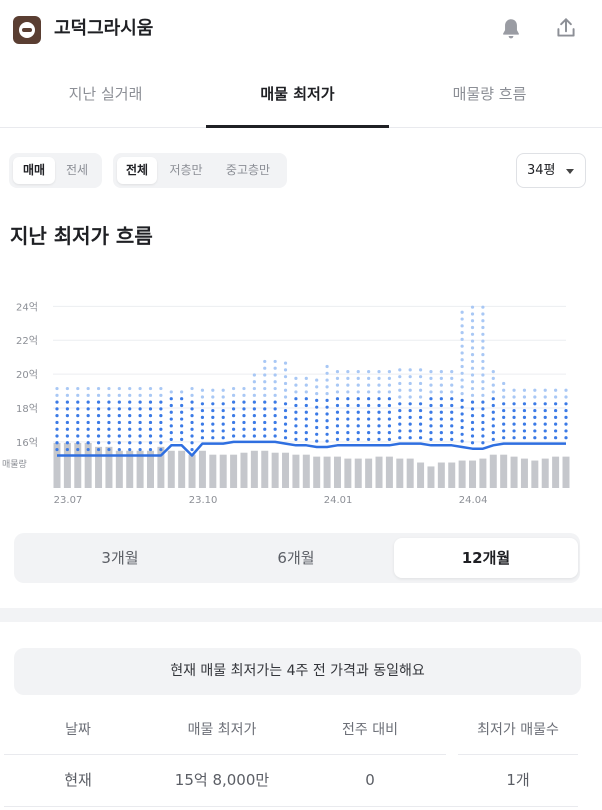 The height and width of the screenshot is (810, 602). What do you see at coordinates (77, 170) in the screenshot?
I see `trade-type-jeonse: 전세` at bounding box center [77, 170].